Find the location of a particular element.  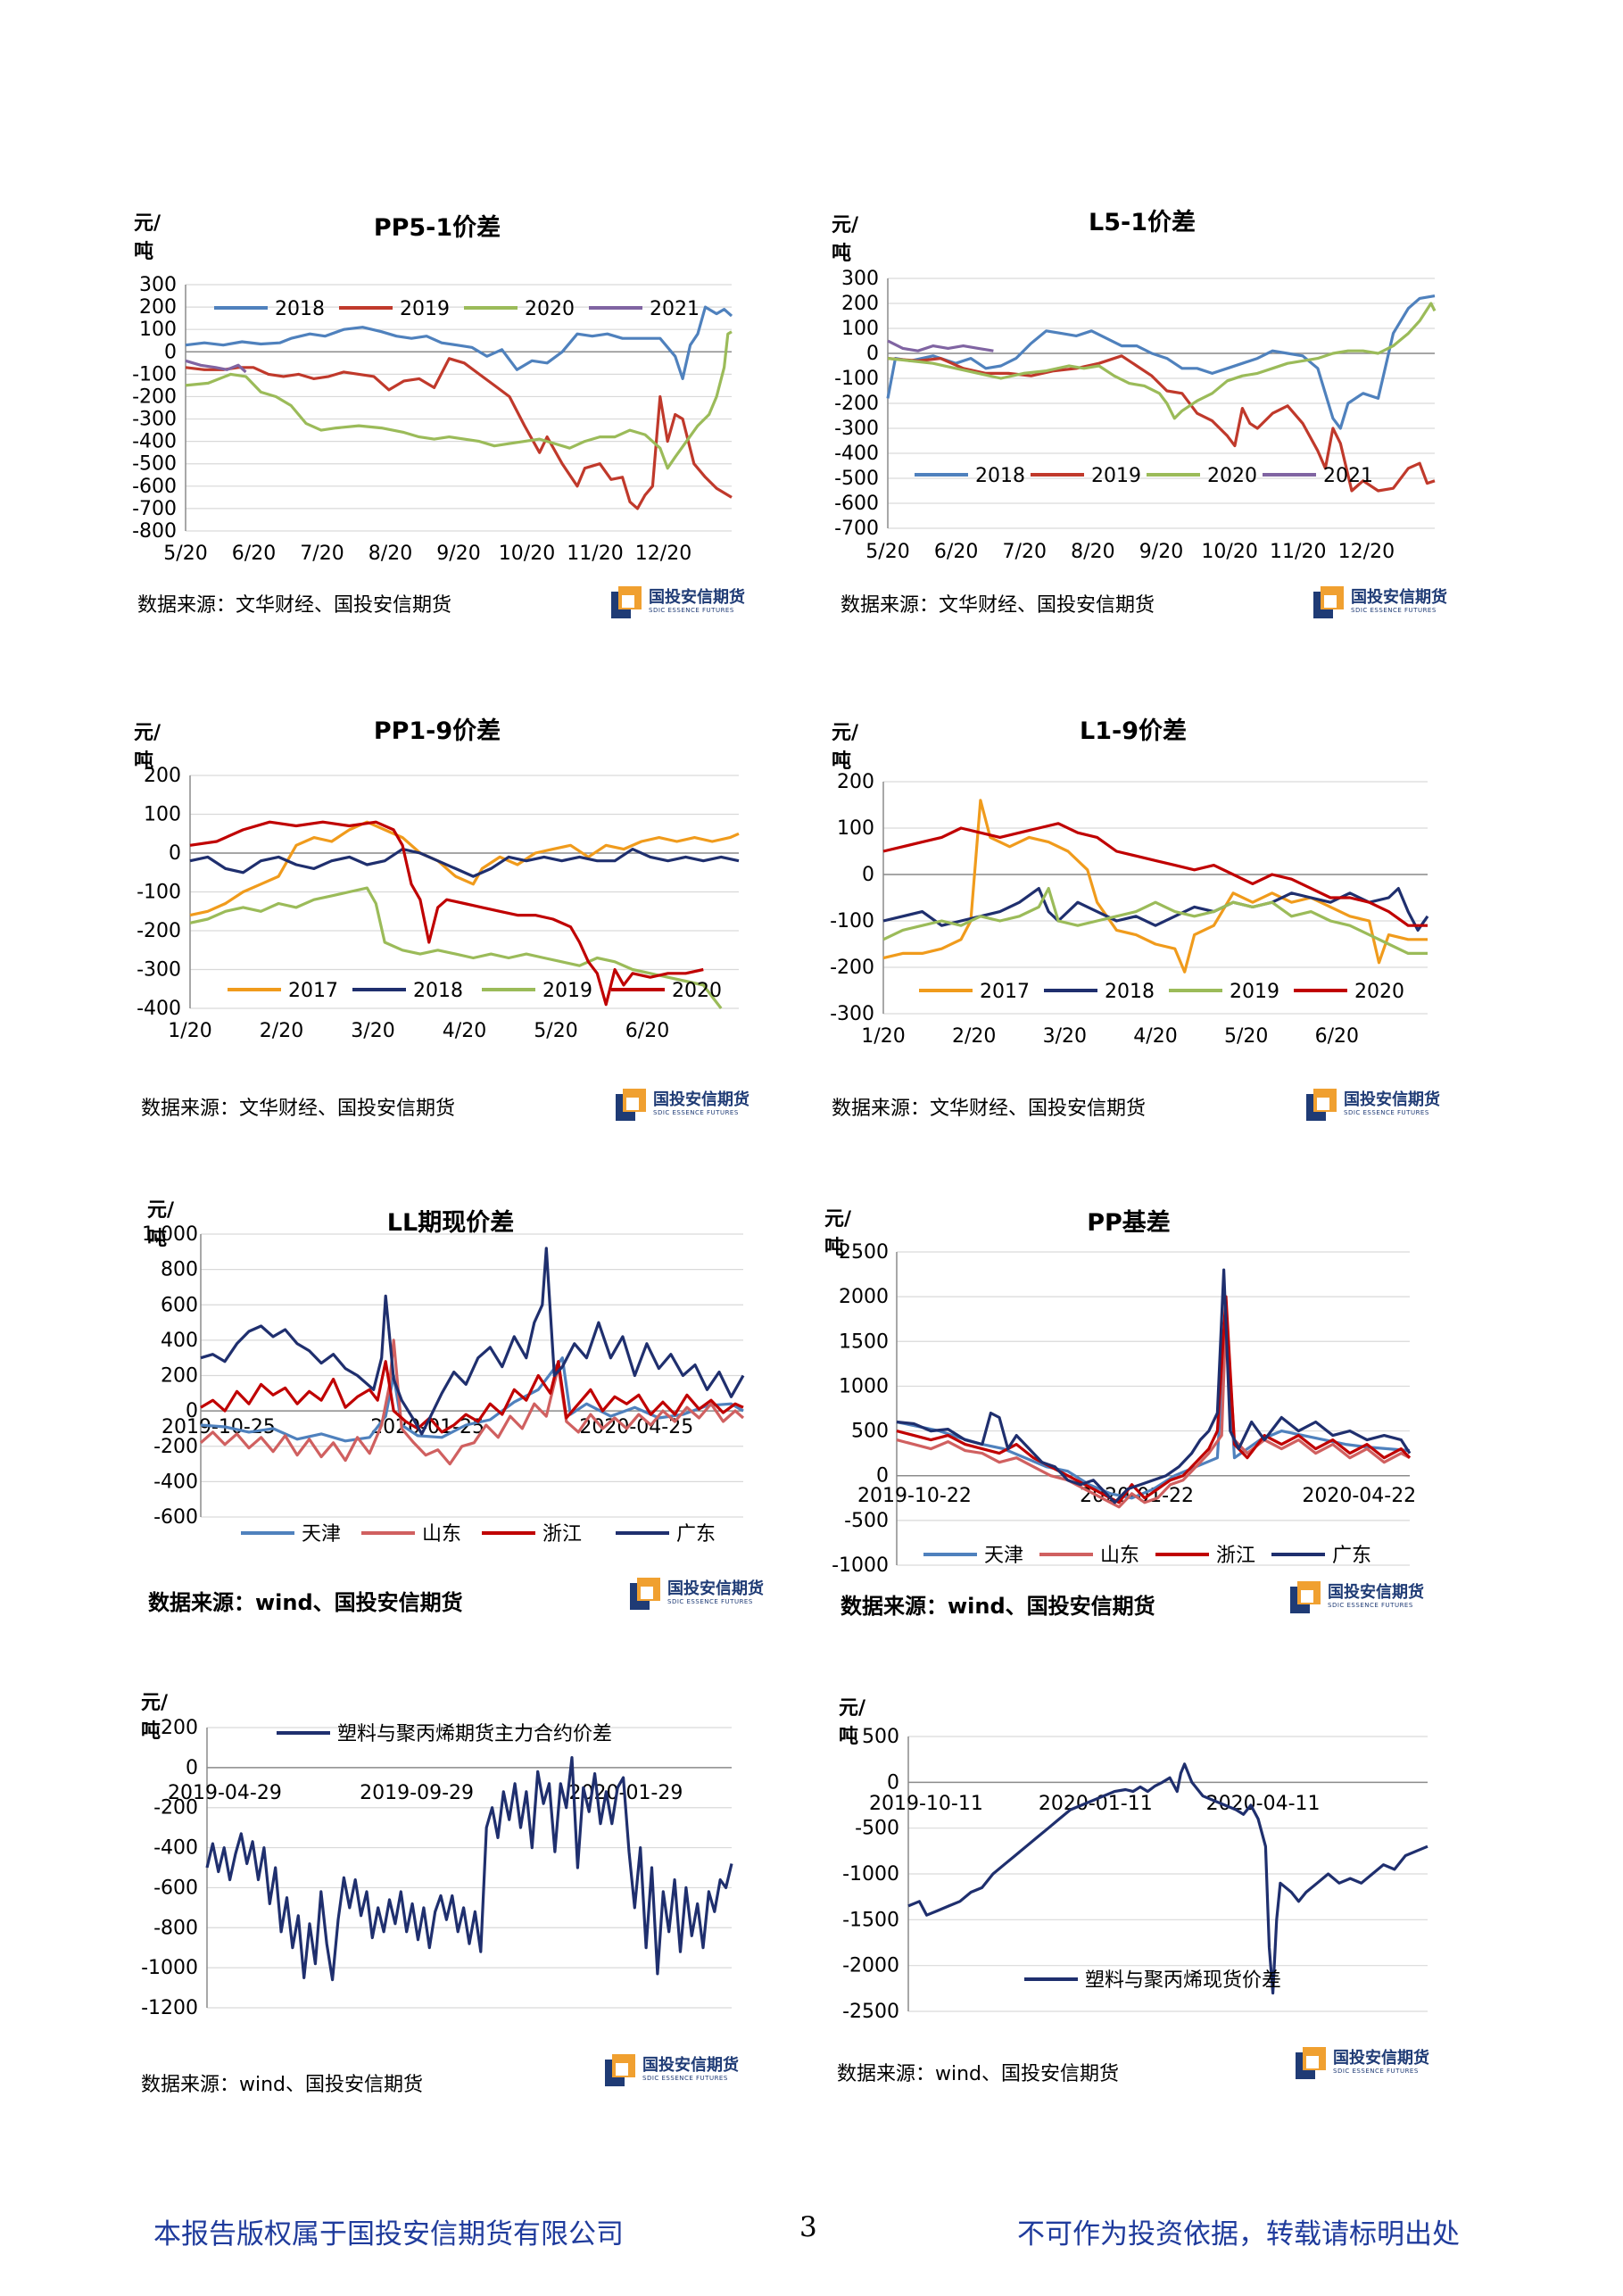

series-line-广东 is located at coordinates (472, 1341).